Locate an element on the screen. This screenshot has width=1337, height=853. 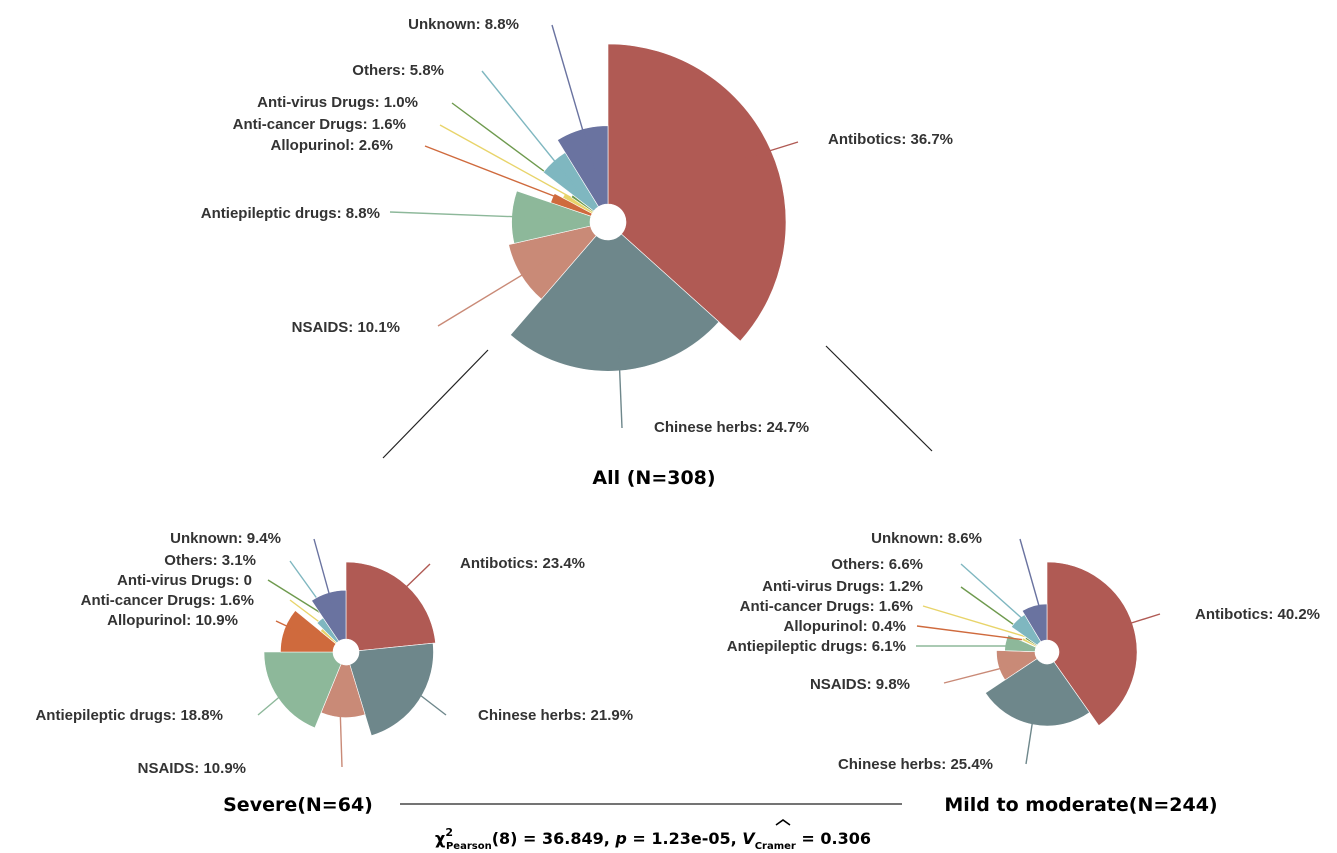
data-label-antiepileptic-drugs: Antiepileptic drugs: 8.8% is located at coordinates (290, 213).